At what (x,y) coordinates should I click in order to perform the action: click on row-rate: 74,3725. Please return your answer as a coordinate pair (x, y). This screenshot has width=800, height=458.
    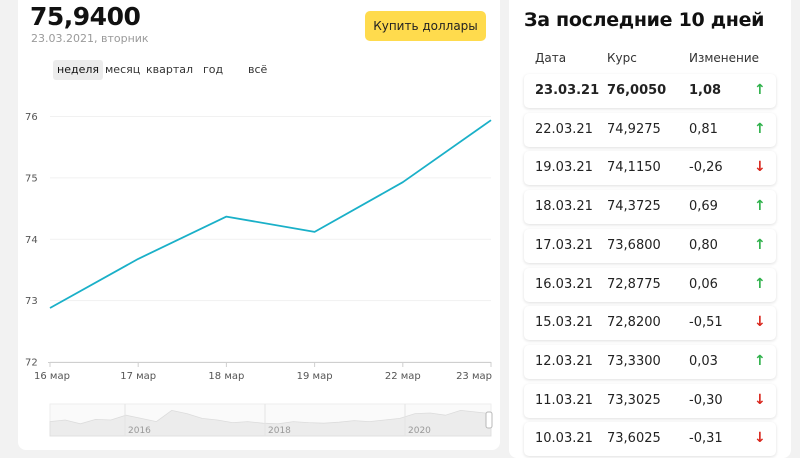
    Looking at the image, I should click on (634, 207).